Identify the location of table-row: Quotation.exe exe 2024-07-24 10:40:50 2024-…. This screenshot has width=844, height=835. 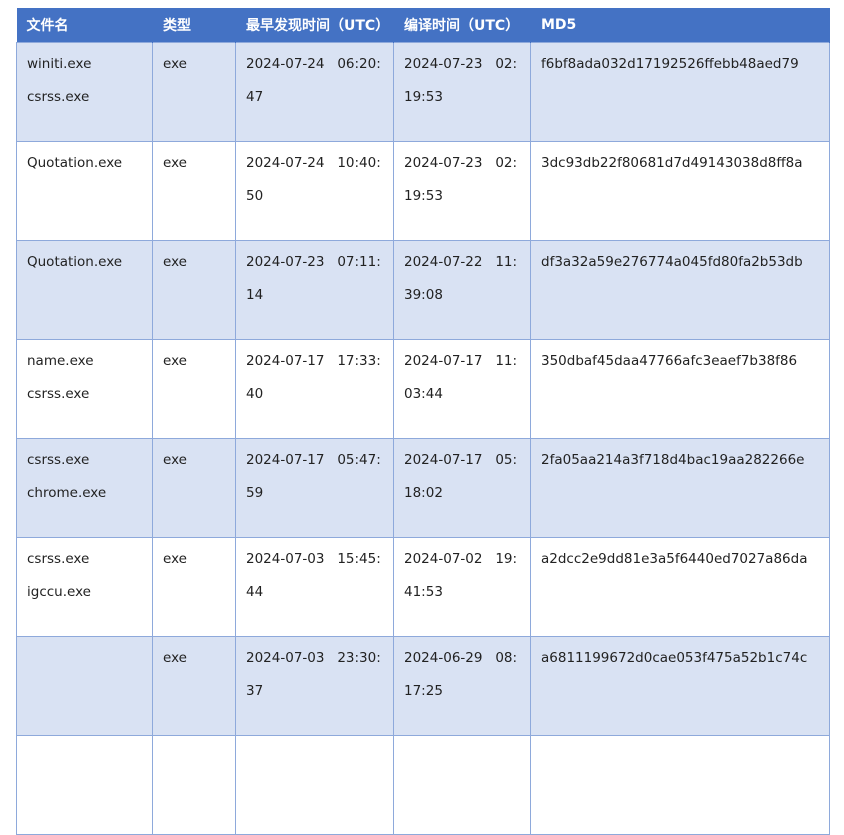
(423, 191).